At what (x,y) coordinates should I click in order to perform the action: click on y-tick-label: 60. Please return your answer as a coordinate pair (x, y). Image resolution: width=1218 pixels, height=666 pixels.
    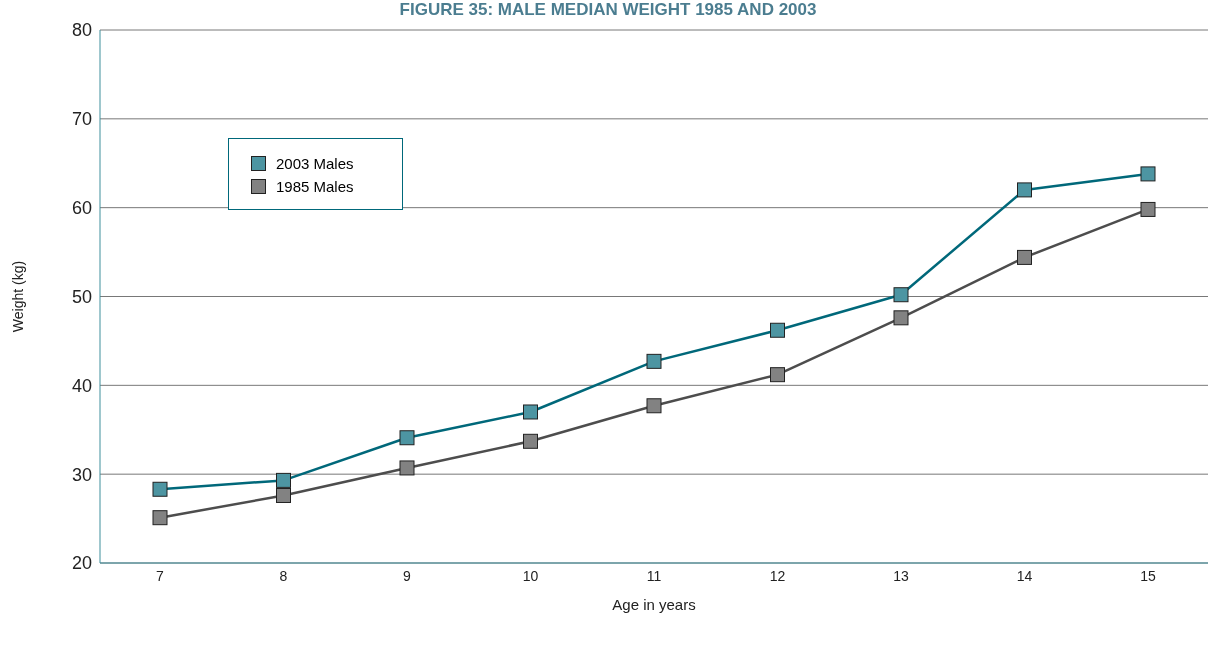
    Looking at the image, I should click on (81, 208).